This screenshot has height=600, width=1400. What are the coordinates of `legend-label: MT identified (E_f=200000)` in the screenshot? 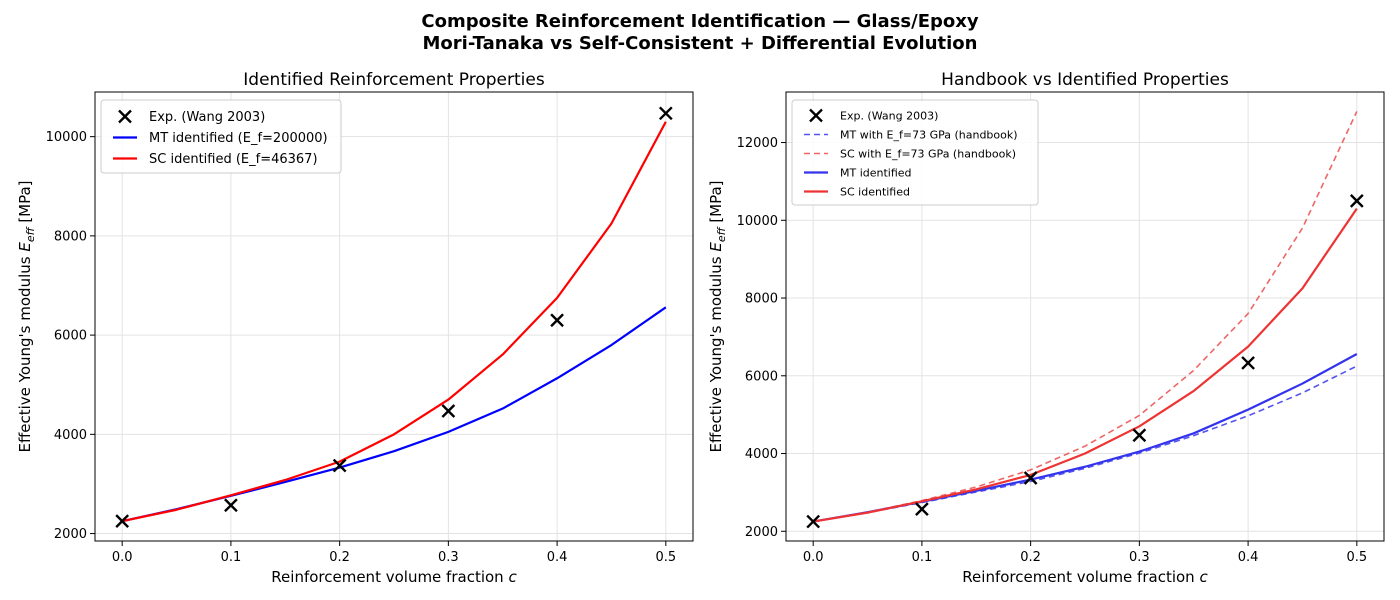 It's located at (238, 138).